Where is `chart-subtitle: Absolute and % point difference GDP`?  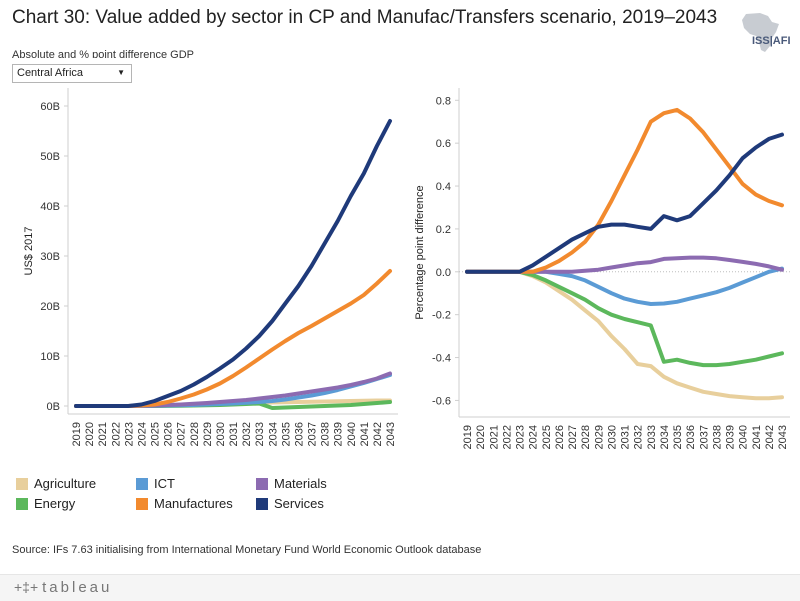
chart-subtitle: Absolute and % point difference GDP is located at coordinates (103, 53).